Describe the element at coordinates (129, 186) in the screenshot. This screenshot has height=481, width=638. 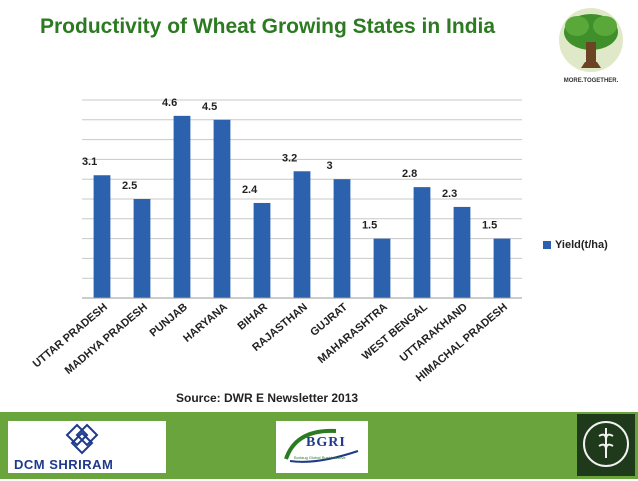
I see `data-label: 2.5` at that location.